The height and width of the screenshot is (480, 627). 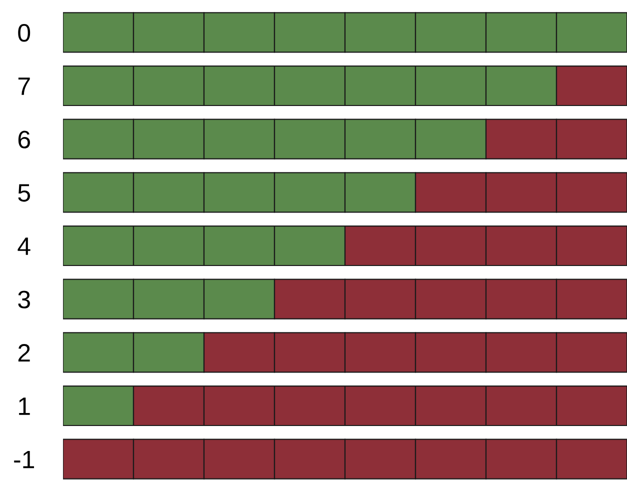 What do you see at coordinates (24, 139) in the screenshot?
I see `y-tick-label: 6` at bounding box center [24, 139].